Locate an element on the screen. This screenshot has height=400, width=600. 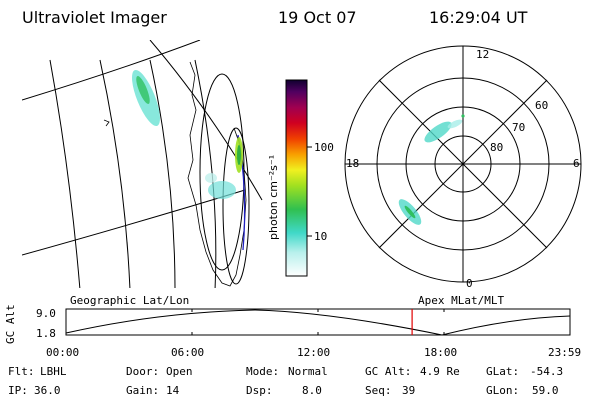
timeline-ymax-label: 9.0 is located at coordinates (46, 313).